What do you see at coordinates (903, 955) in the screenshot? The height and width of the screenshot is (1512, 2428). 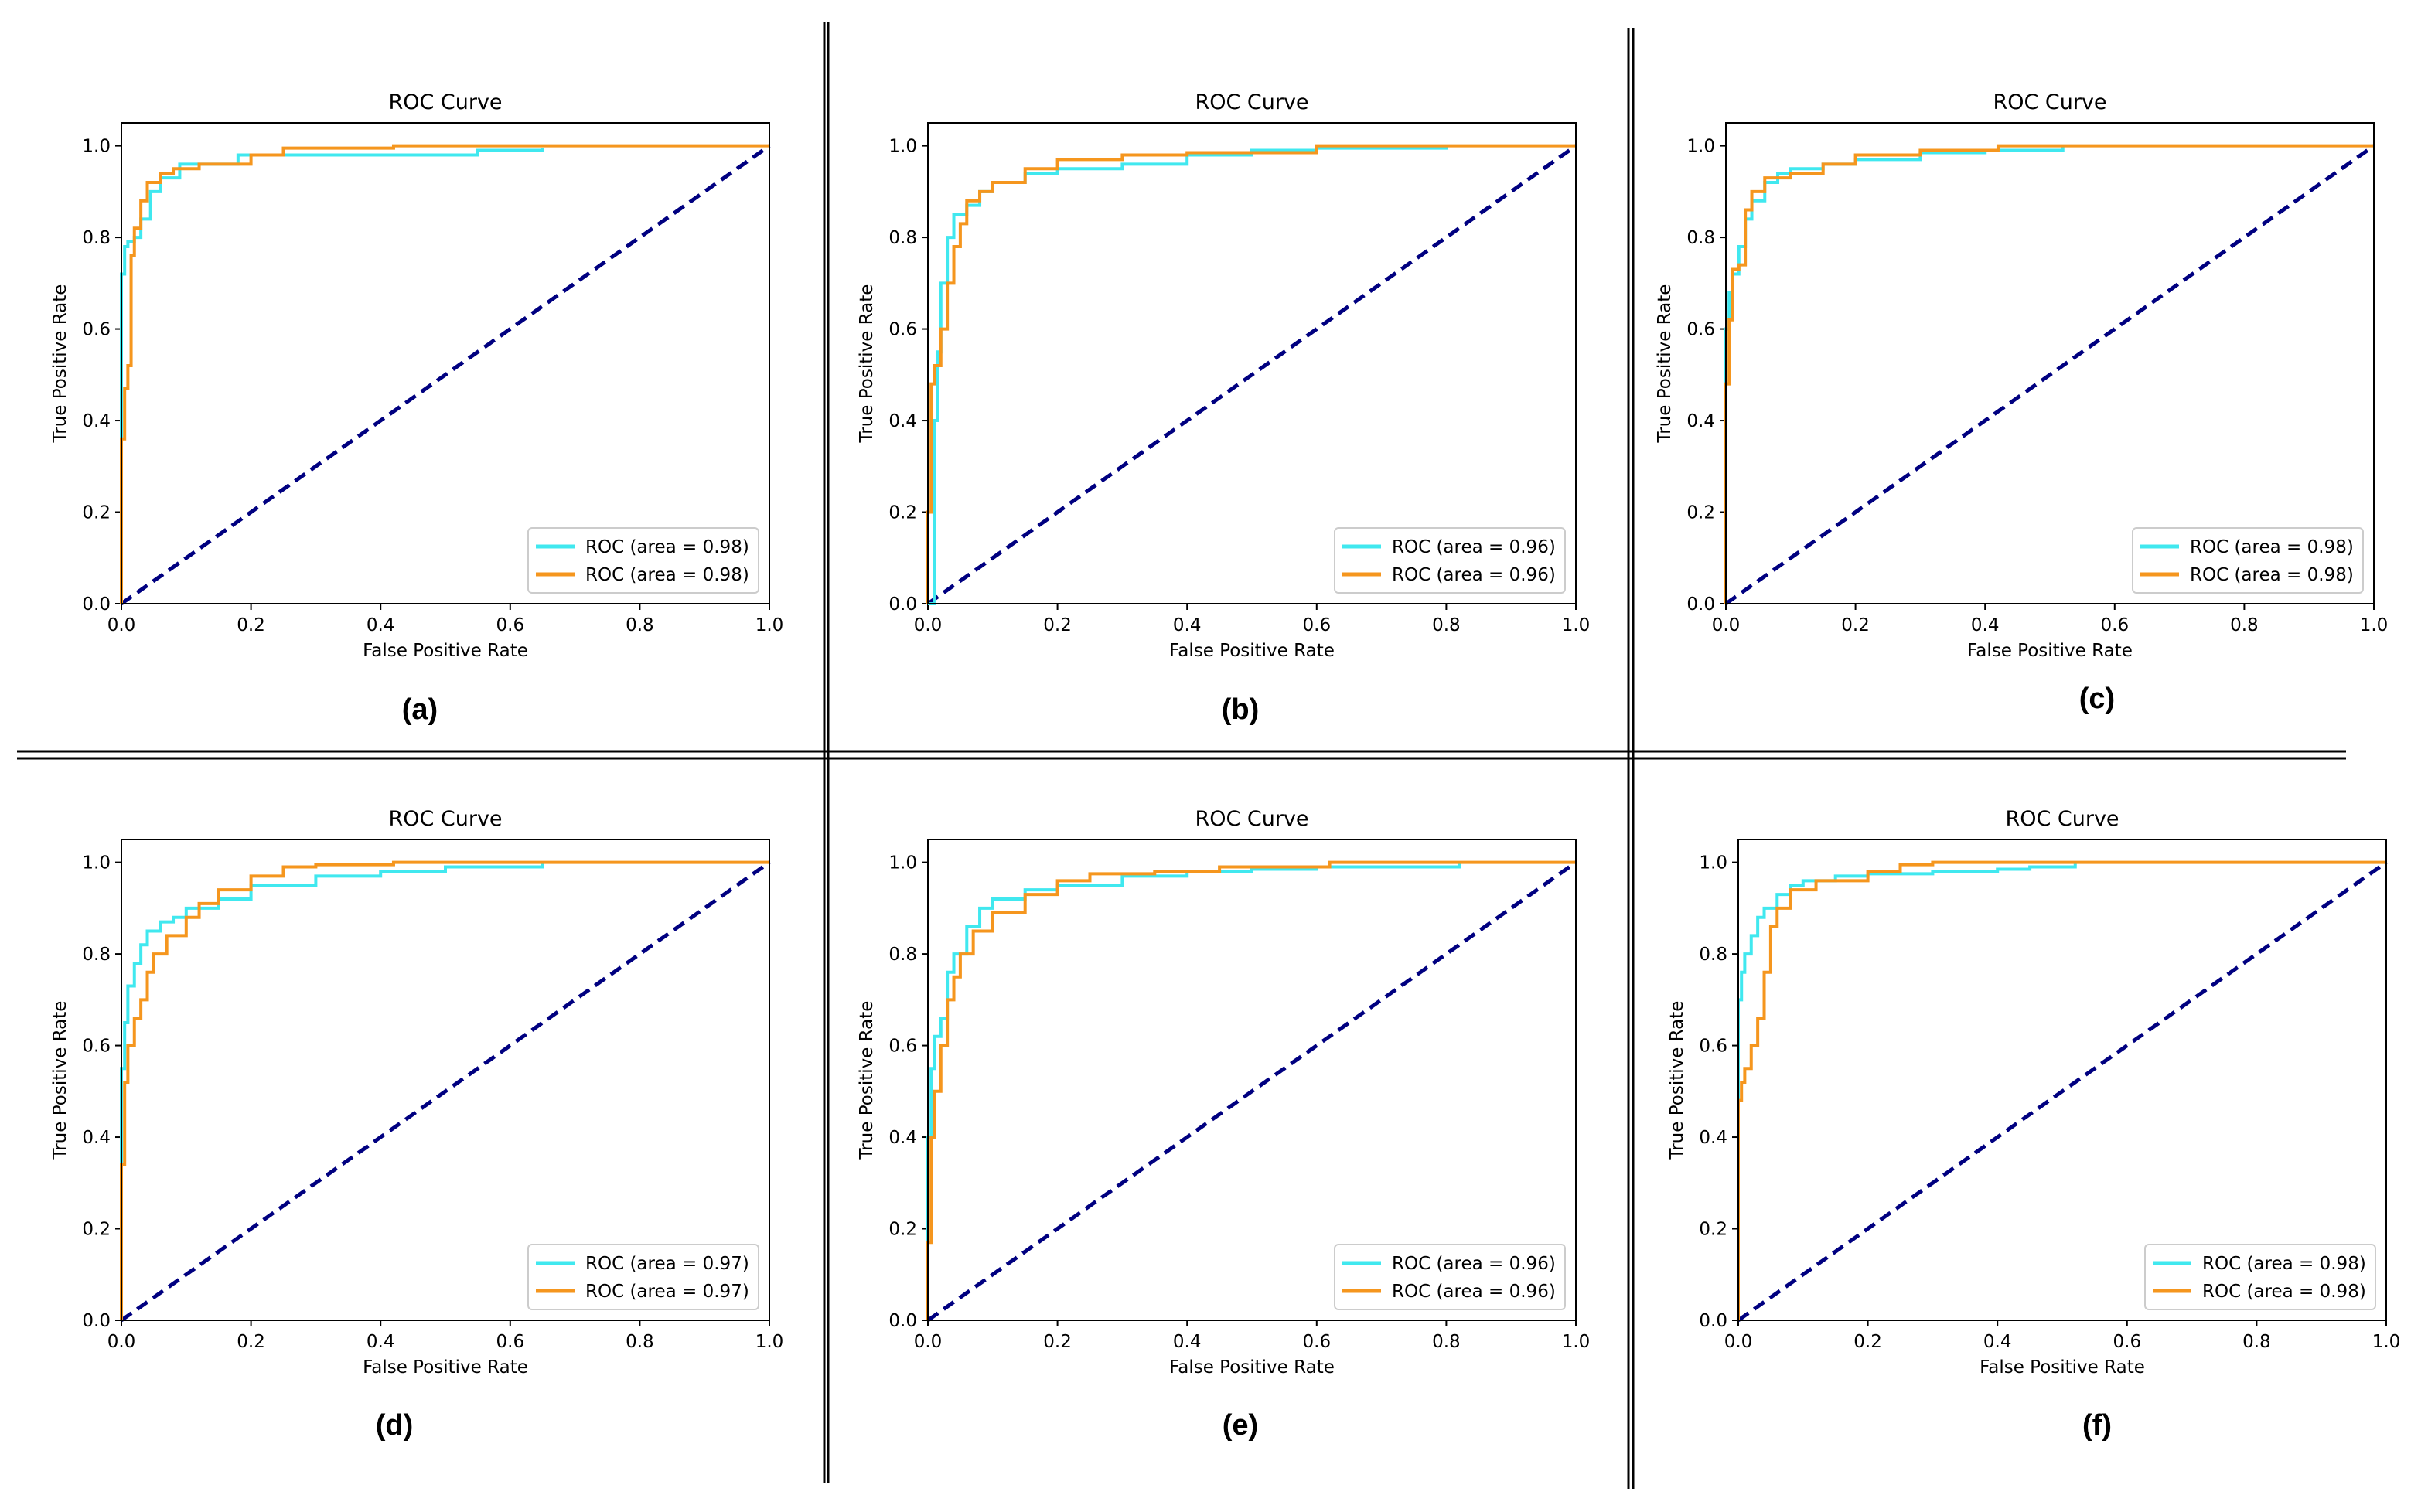 I see `y-tick-label: 0.8` at bounding box center [903, 955].